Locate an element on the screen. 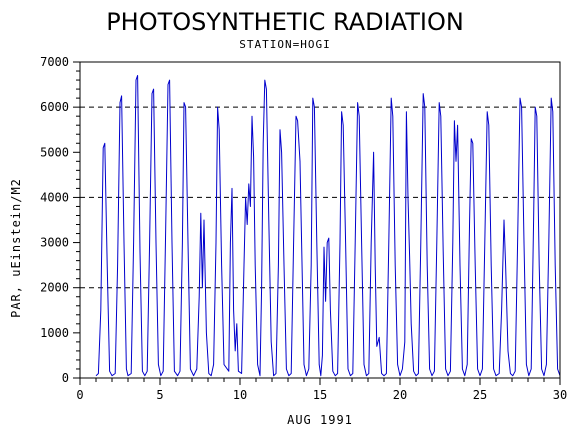 Image resolution: width=570 pixels, height=430 pixels. y-tick-label: 7000 is located at coordinates (54, 62).